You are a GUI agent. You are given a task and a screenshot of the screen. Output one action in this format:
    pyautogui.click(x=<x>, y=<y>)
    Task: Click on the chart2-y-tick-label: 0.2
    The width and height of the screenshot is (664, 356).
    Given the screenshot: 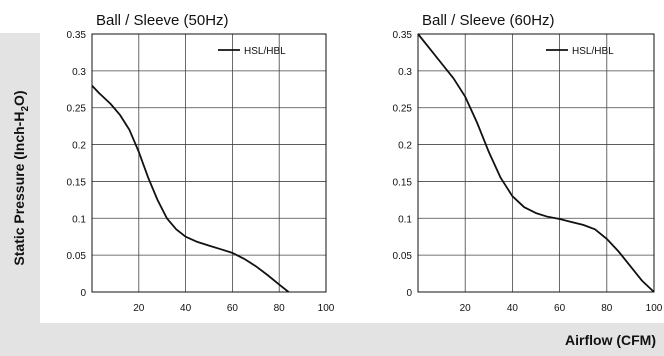 What is the action you would take?
    pyautogui.click(x=405, y=146)
    